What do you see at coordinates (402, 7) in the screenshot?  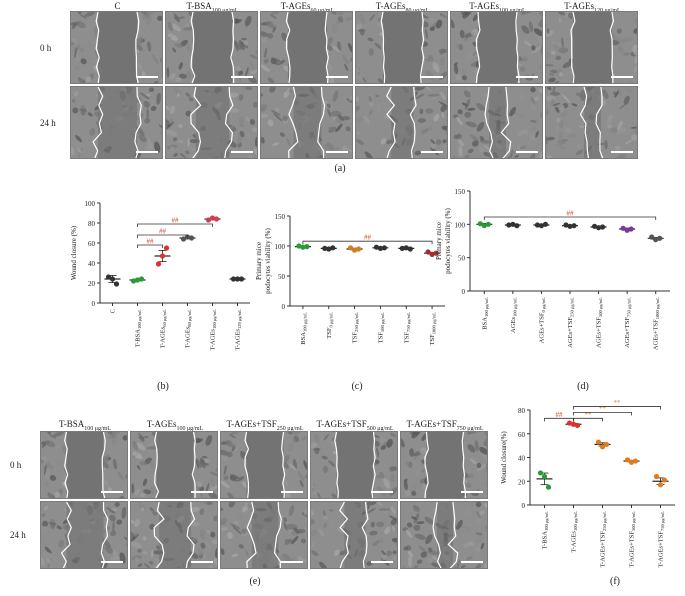 I see `column-caption: T-AGEs80 μg/mL` at bounding box center [402, 7].